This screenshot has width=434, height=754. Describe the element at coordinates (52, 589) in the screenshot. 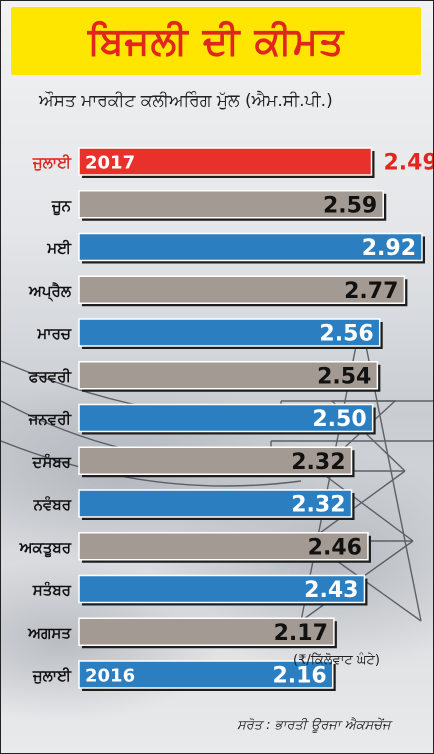

I see `category-label: ਸਤੰਬਰ` at that location.